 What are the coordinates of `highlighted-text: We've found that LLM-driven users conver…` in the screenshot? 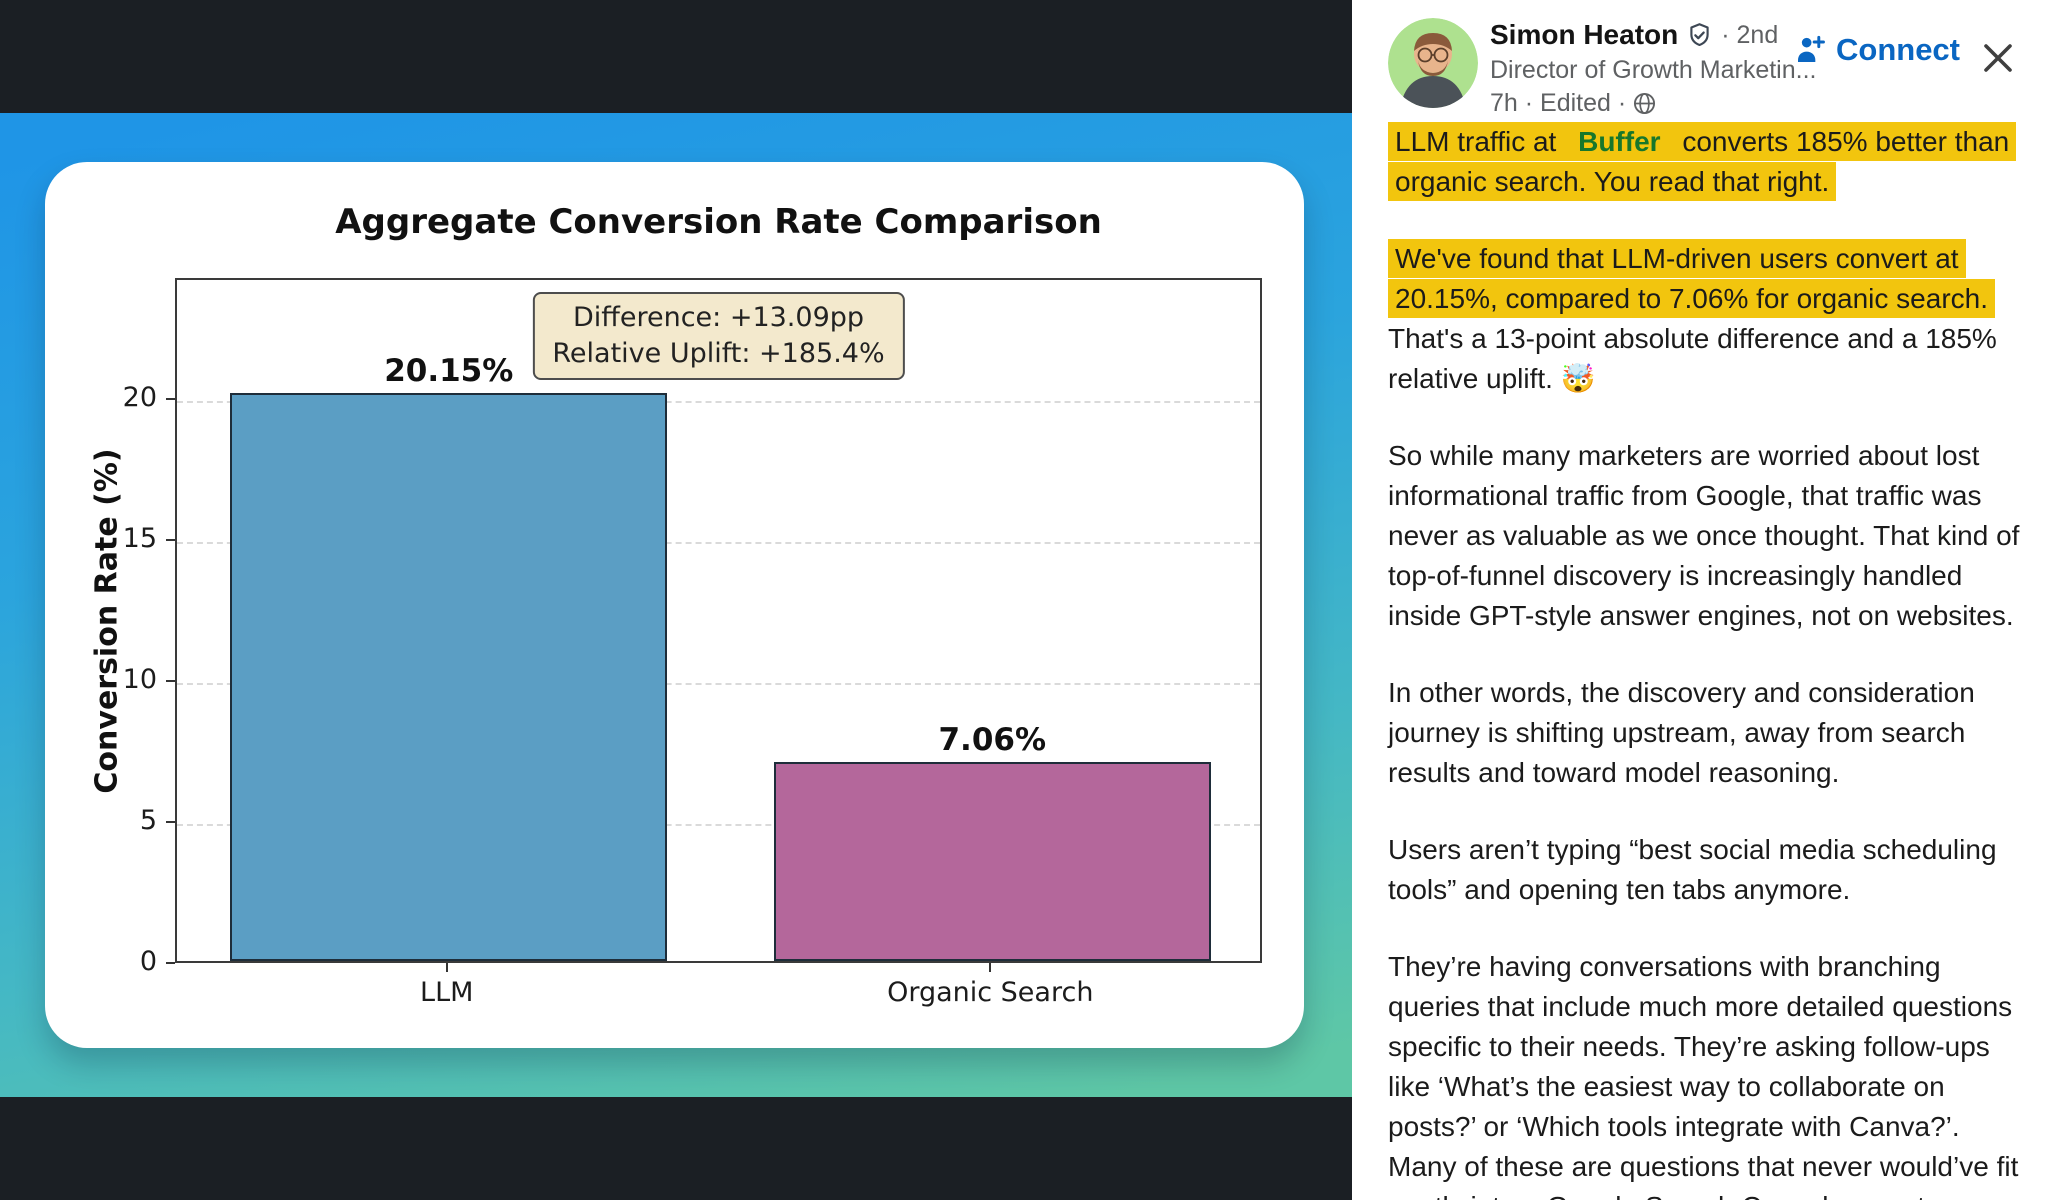 It's located at (1692, 278).